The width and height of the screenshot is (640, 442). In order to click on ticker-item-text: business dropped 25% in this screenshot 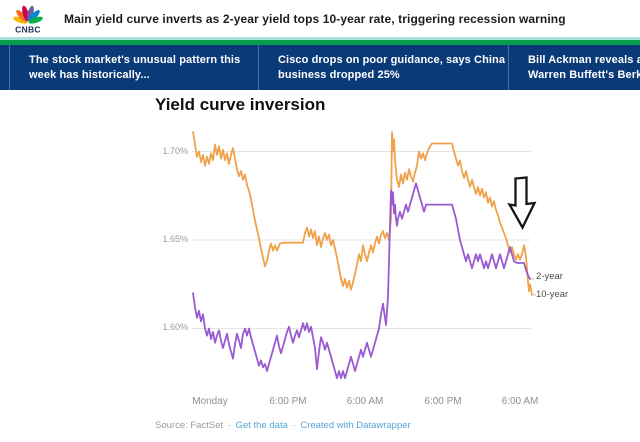, I will do `click(339, 74)`.